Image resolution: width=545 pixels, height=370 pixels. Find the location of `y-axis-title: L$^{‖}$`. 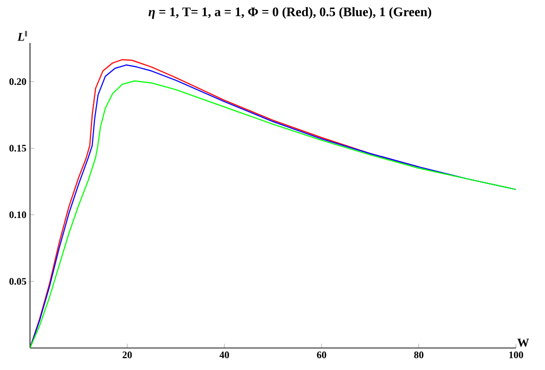

y-axis-title: L$^{‖}$ is located at coordinates (22, 35).